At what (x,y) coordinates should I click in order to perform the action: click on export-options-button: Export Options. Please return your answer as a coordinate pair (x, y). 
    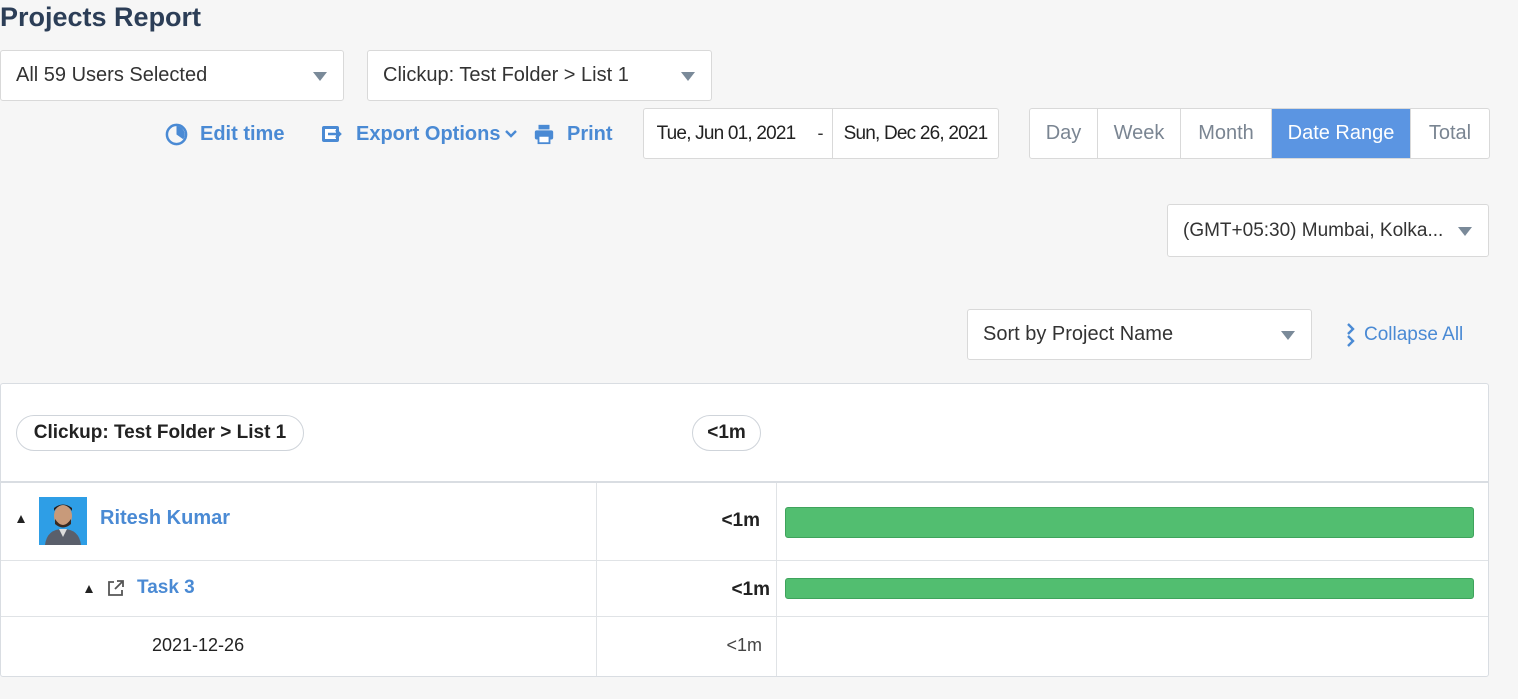
    Looking at the image, I should click on (419, 134).